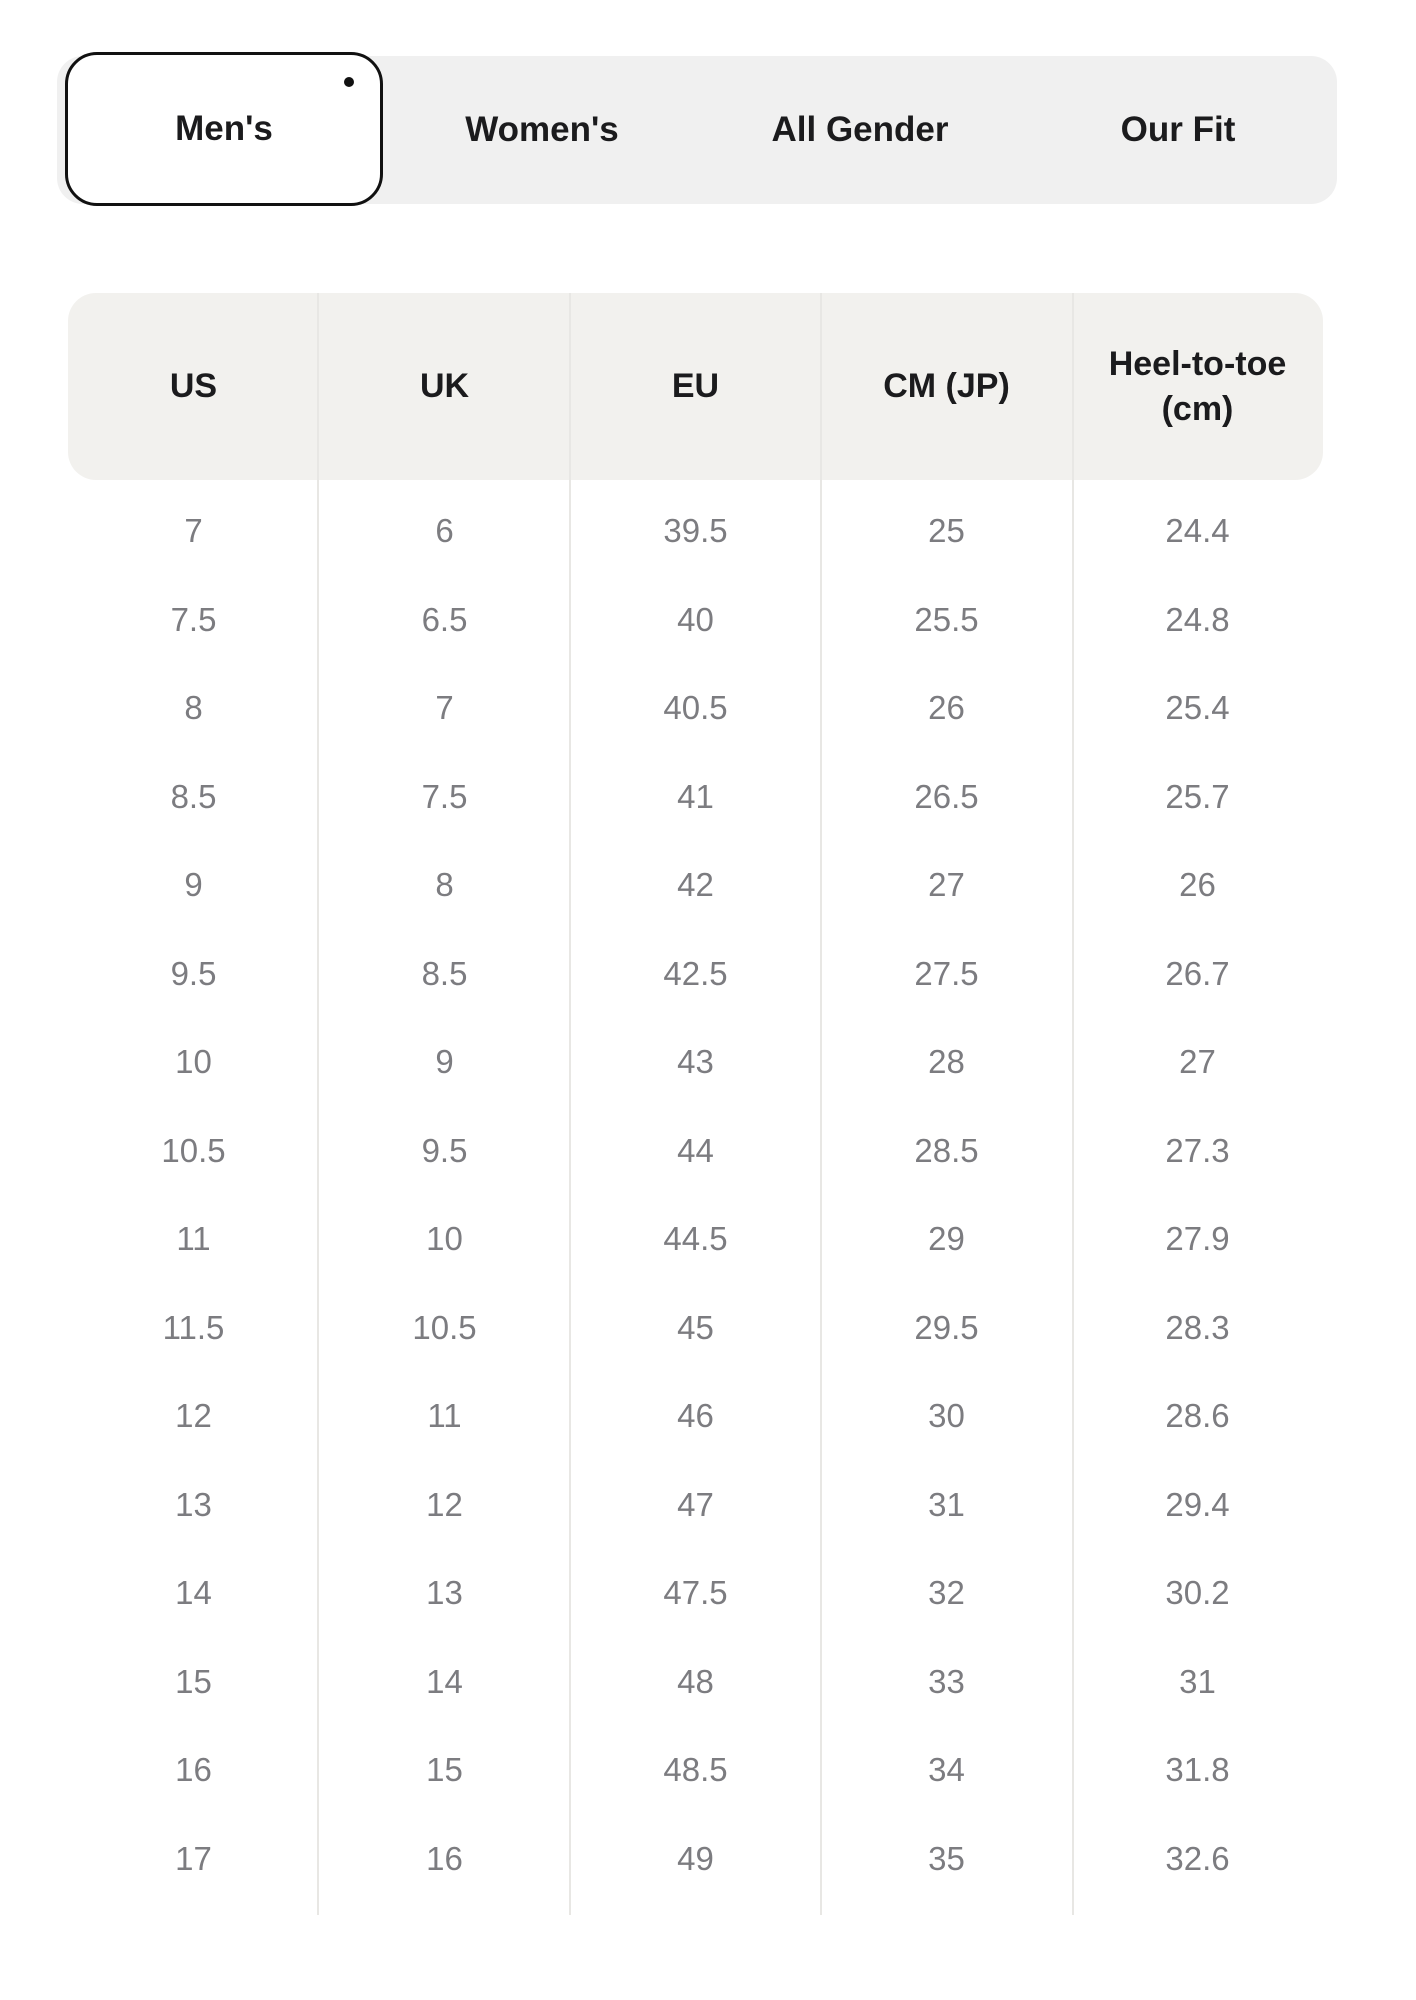 This screenshot has height=2000, width=1416. I want to click on size-cell: 25, so click(946, 531).